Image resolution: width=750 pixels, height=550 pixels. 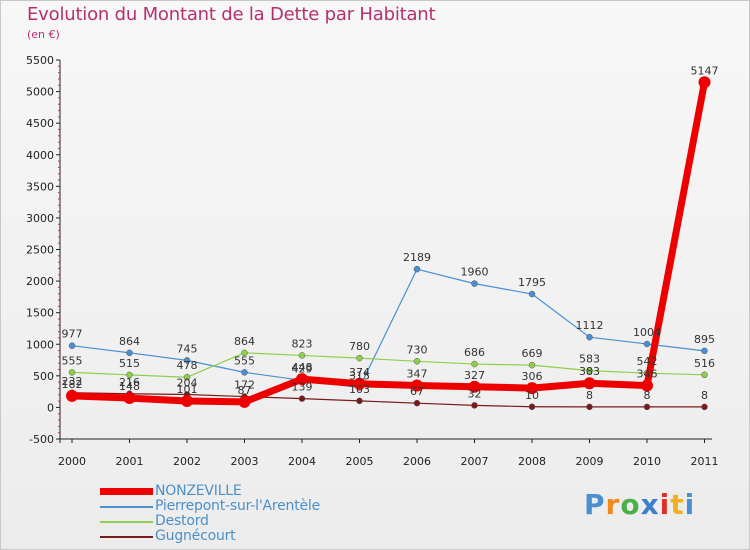 What do you see at coordinates (210, 521) in the screenshot?
I see `legend-item: Destord` at bounding box center [210, 521].